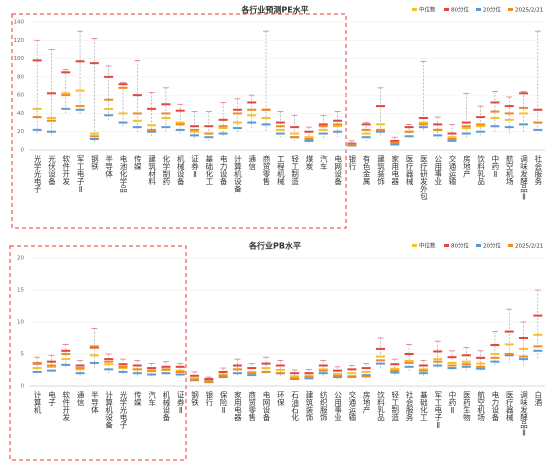 This screenshot has width=550, height=467. What do you see at coordinates (492, 10) in the screenshot?
I see `legend-label: 20分位` at bounding box center [492, 10].